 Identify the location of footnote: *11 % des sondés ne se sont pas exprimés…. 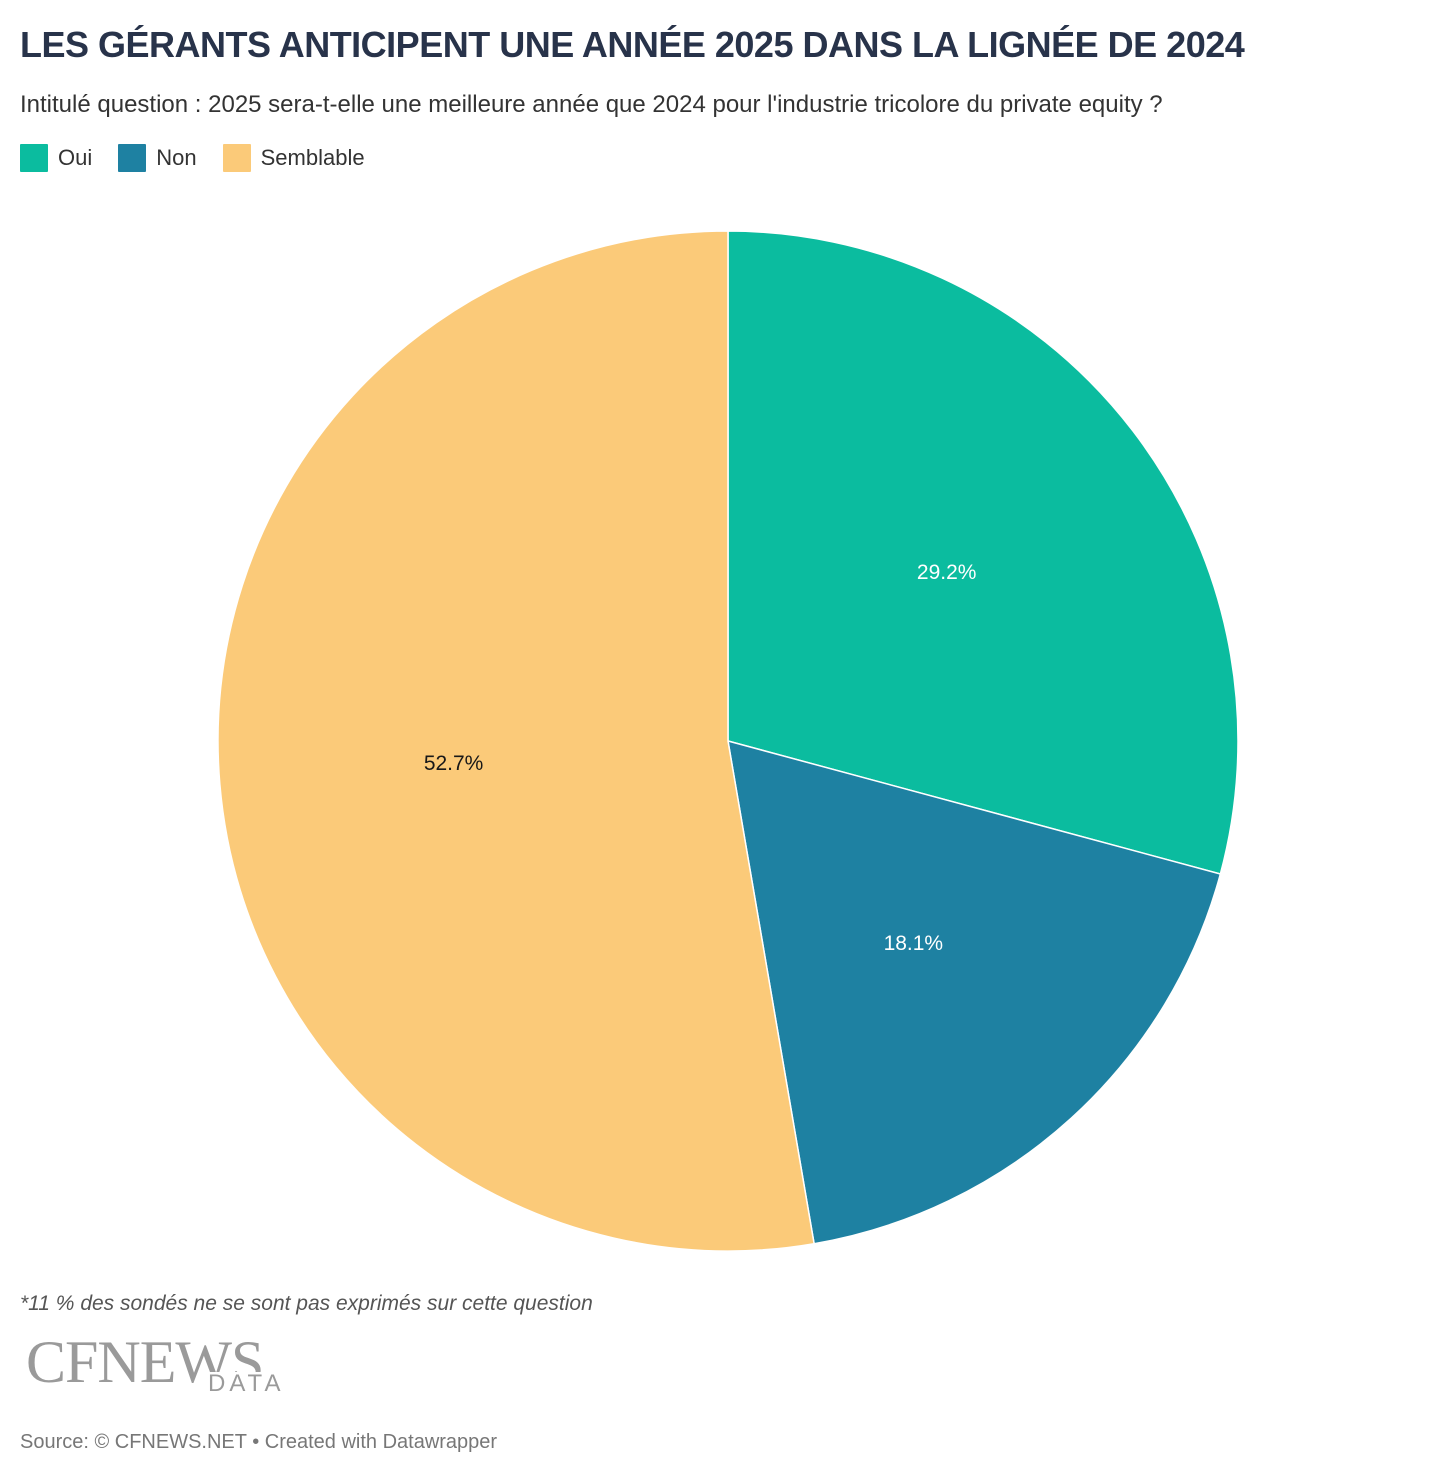
(306, 1303).